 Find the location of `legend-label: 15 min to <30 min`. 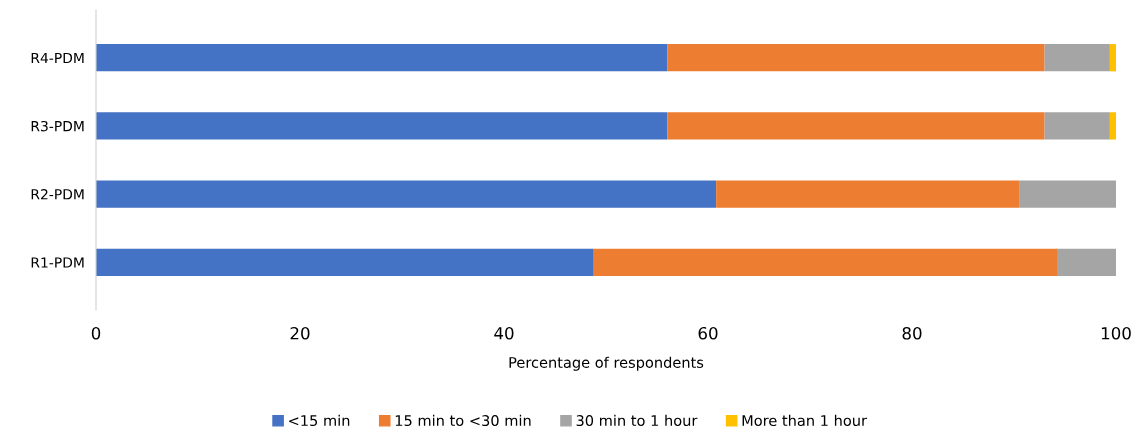

legend-label: 15 min to <30 min is located at coordinates (463, 420).